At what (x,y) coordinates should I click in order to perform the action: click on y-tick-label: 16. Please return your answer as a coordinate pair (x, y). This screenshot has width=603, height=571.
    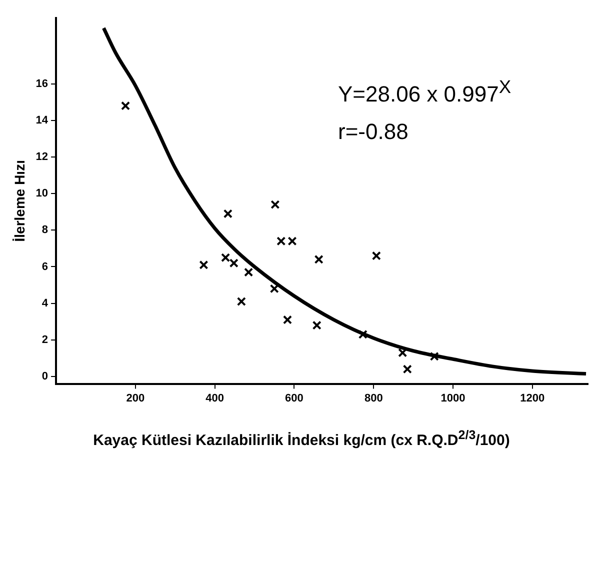
    Looking at the image, I should click on (42, 84).